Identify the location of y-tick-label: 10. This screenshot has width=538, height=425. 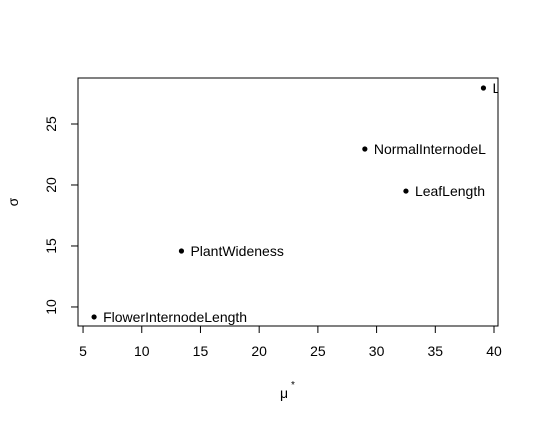
(51, 307).